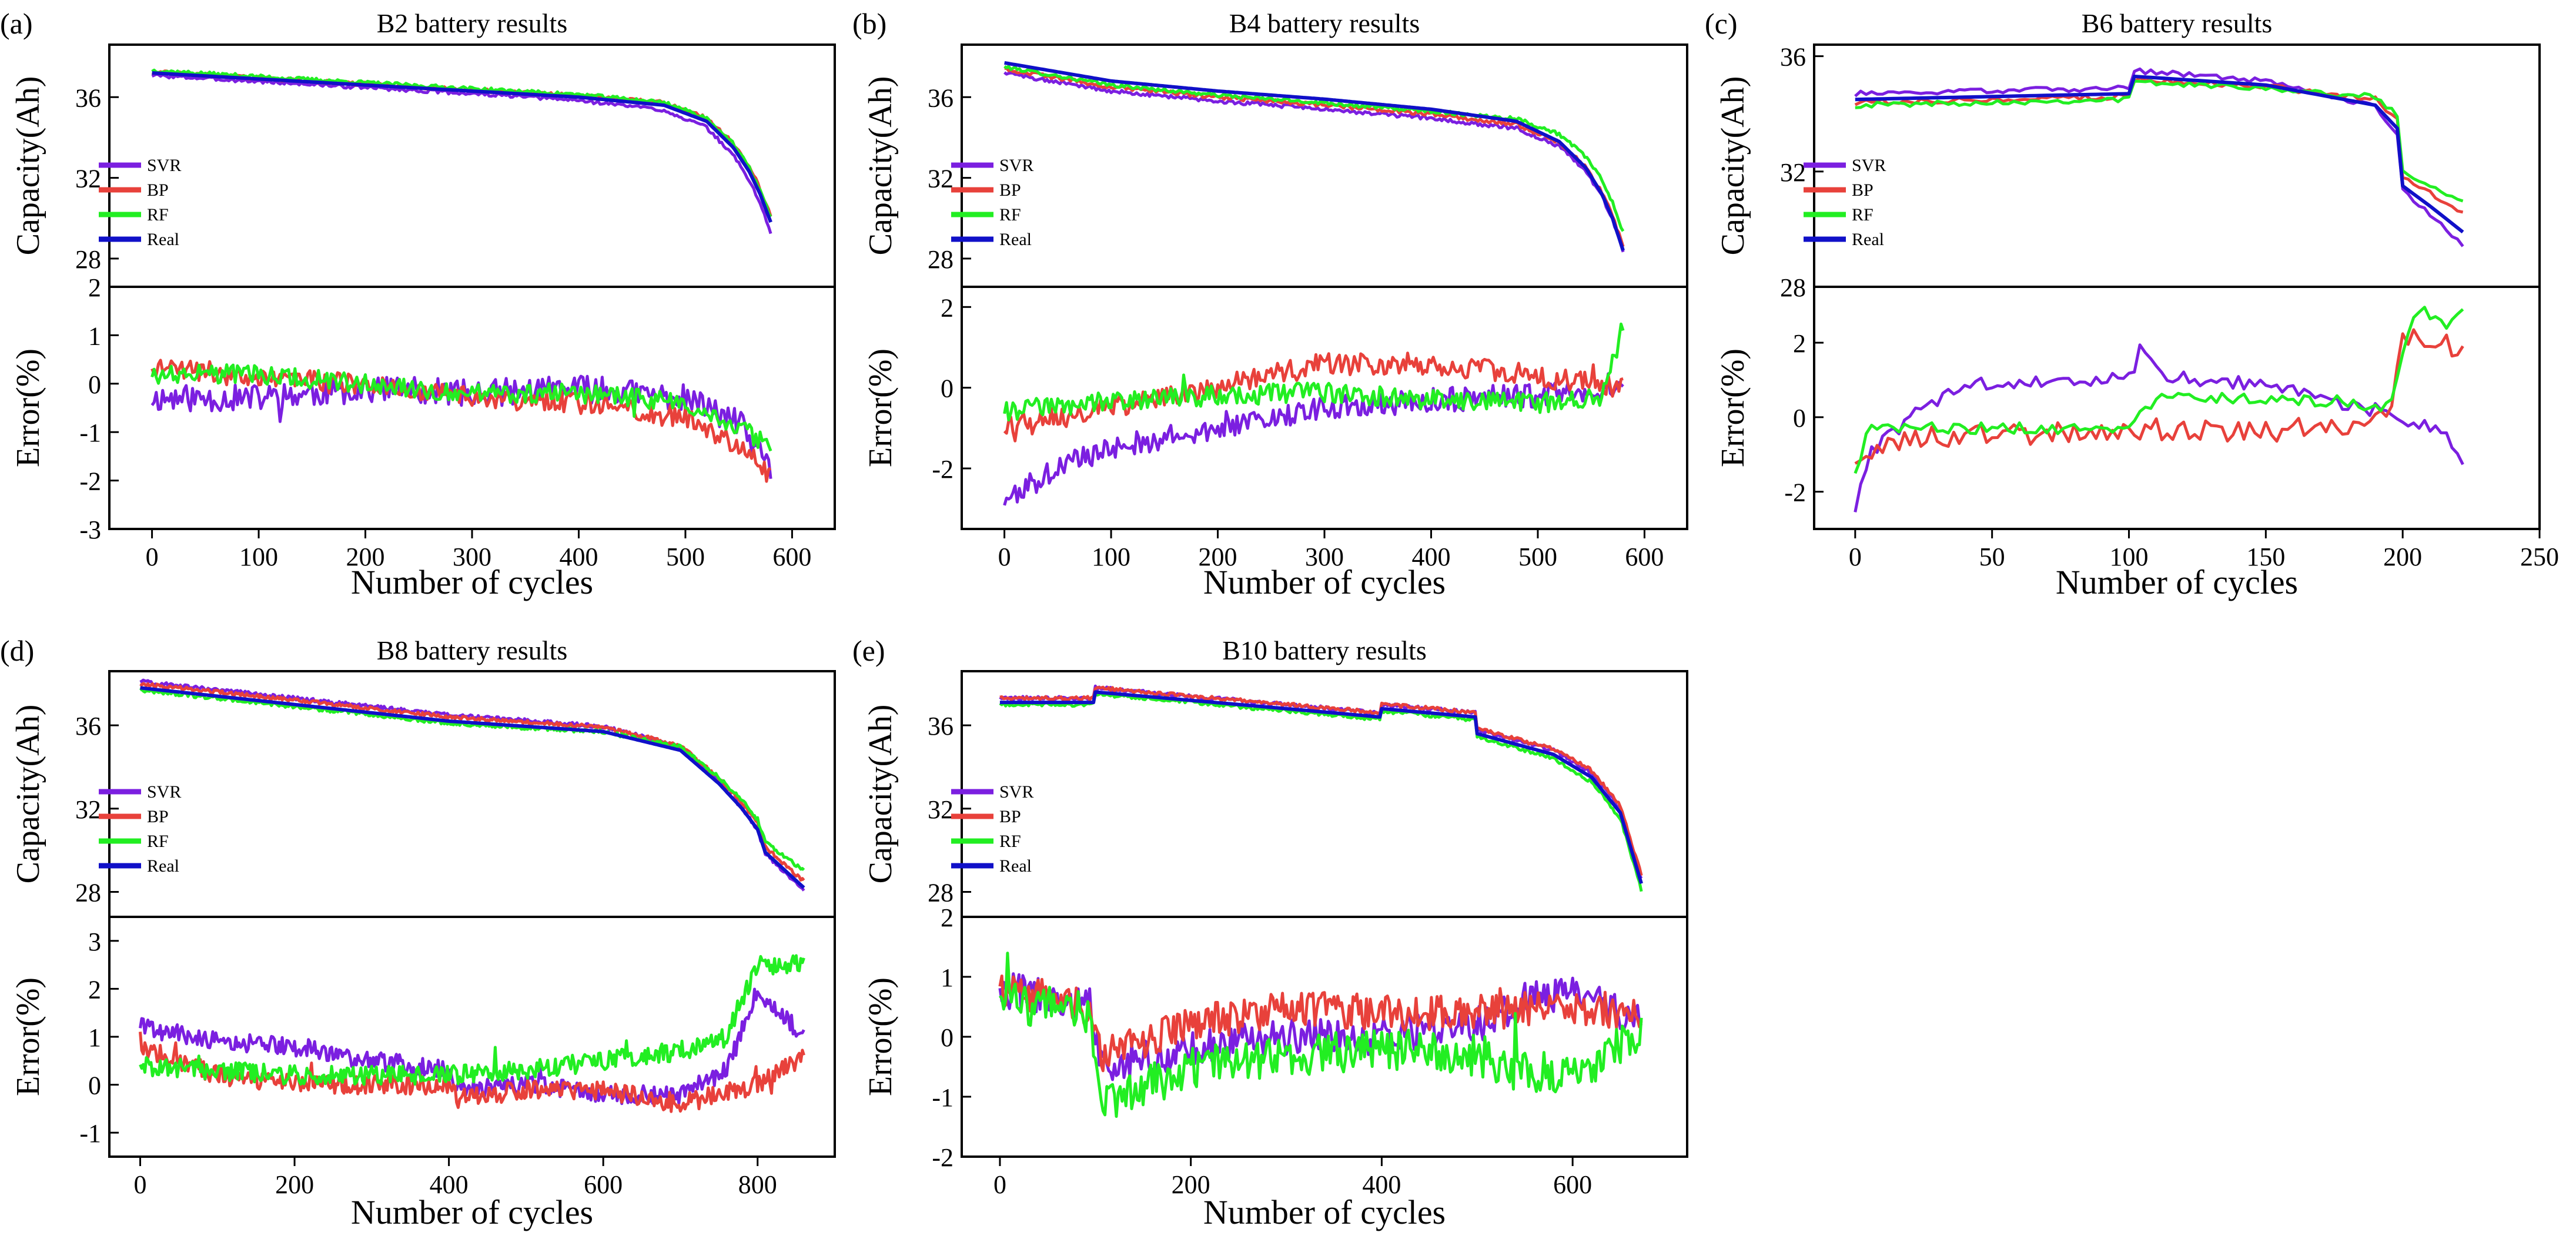 Image resolution: width=2576 pixels, height=1246 pixels. I want to click on panel-label: (c), so click(1721, 23).